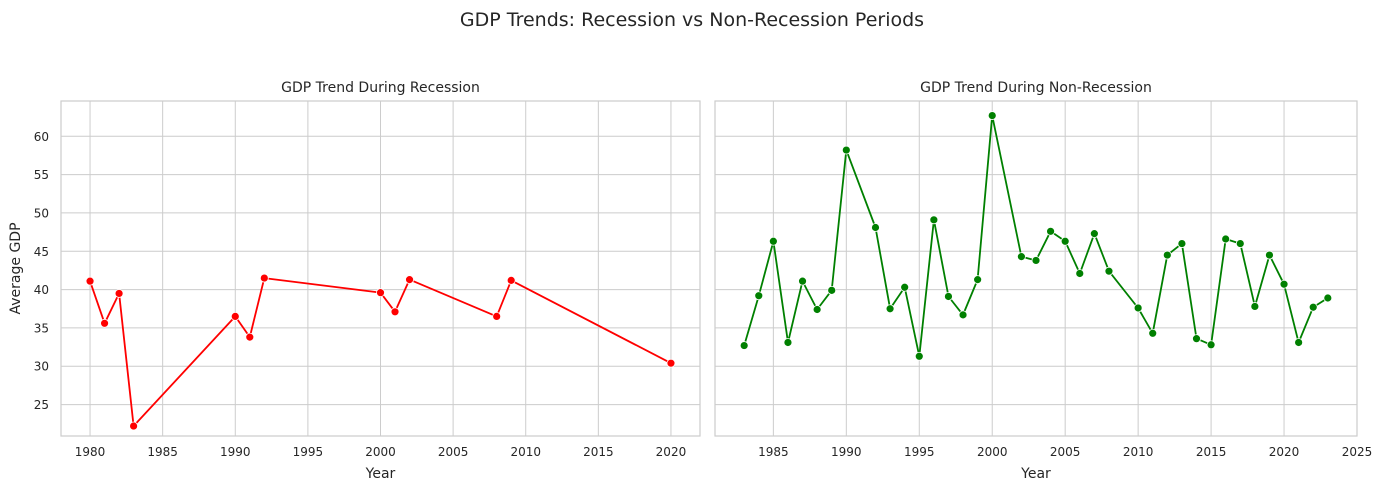 This screenshot has width=1384, height=492. Describe the element at coordinates (41, 137) in the screenshot. I see `y-tick-label: 60` at that location.